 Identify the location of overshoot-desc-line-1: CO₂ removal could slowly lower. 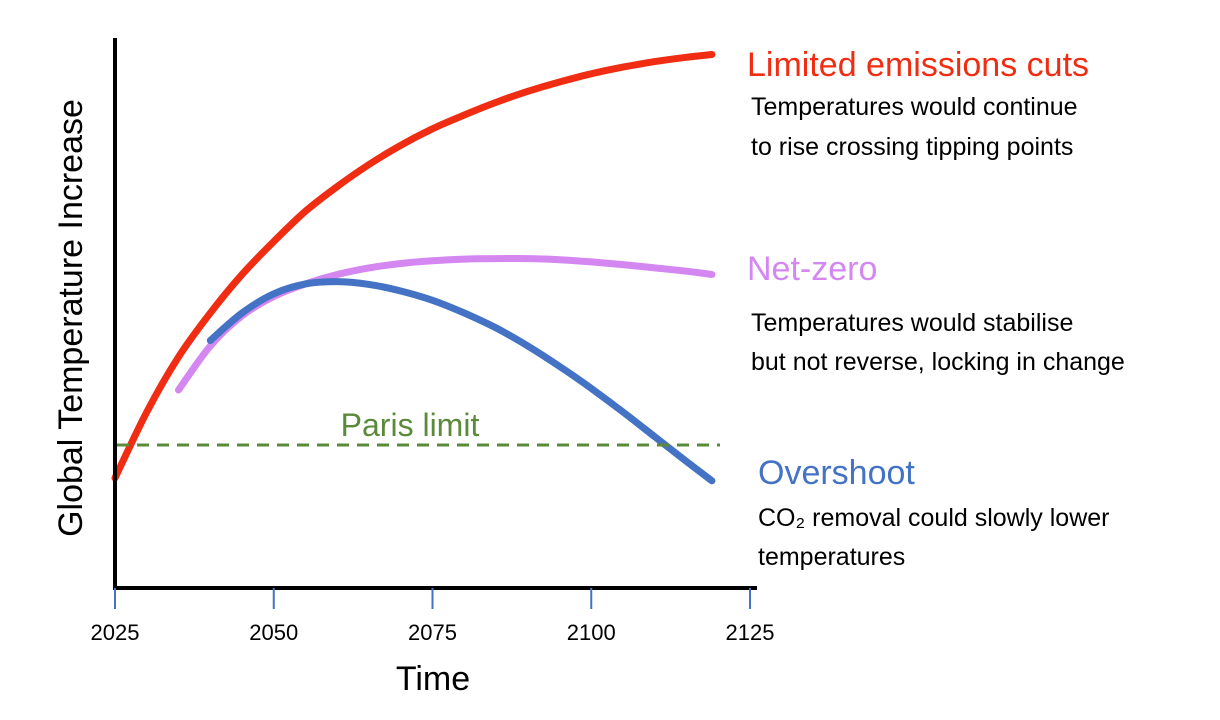
(933, 518).